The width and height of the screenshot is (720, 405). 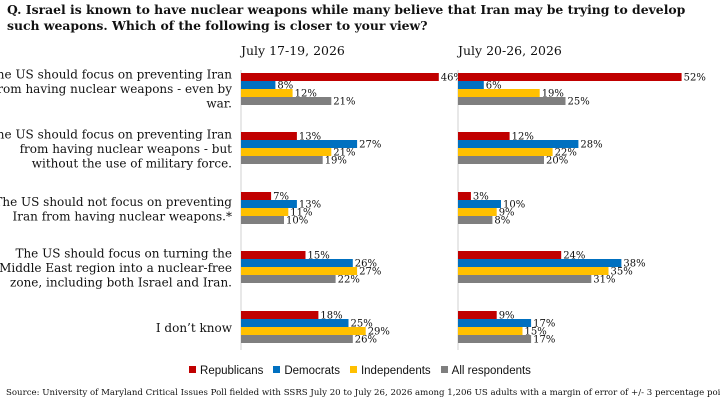 What do you see at coordinates (126, 149) in the screenshot?
I see `category-label: from having nuclear weapons - but` at bounding box center [126, 149].